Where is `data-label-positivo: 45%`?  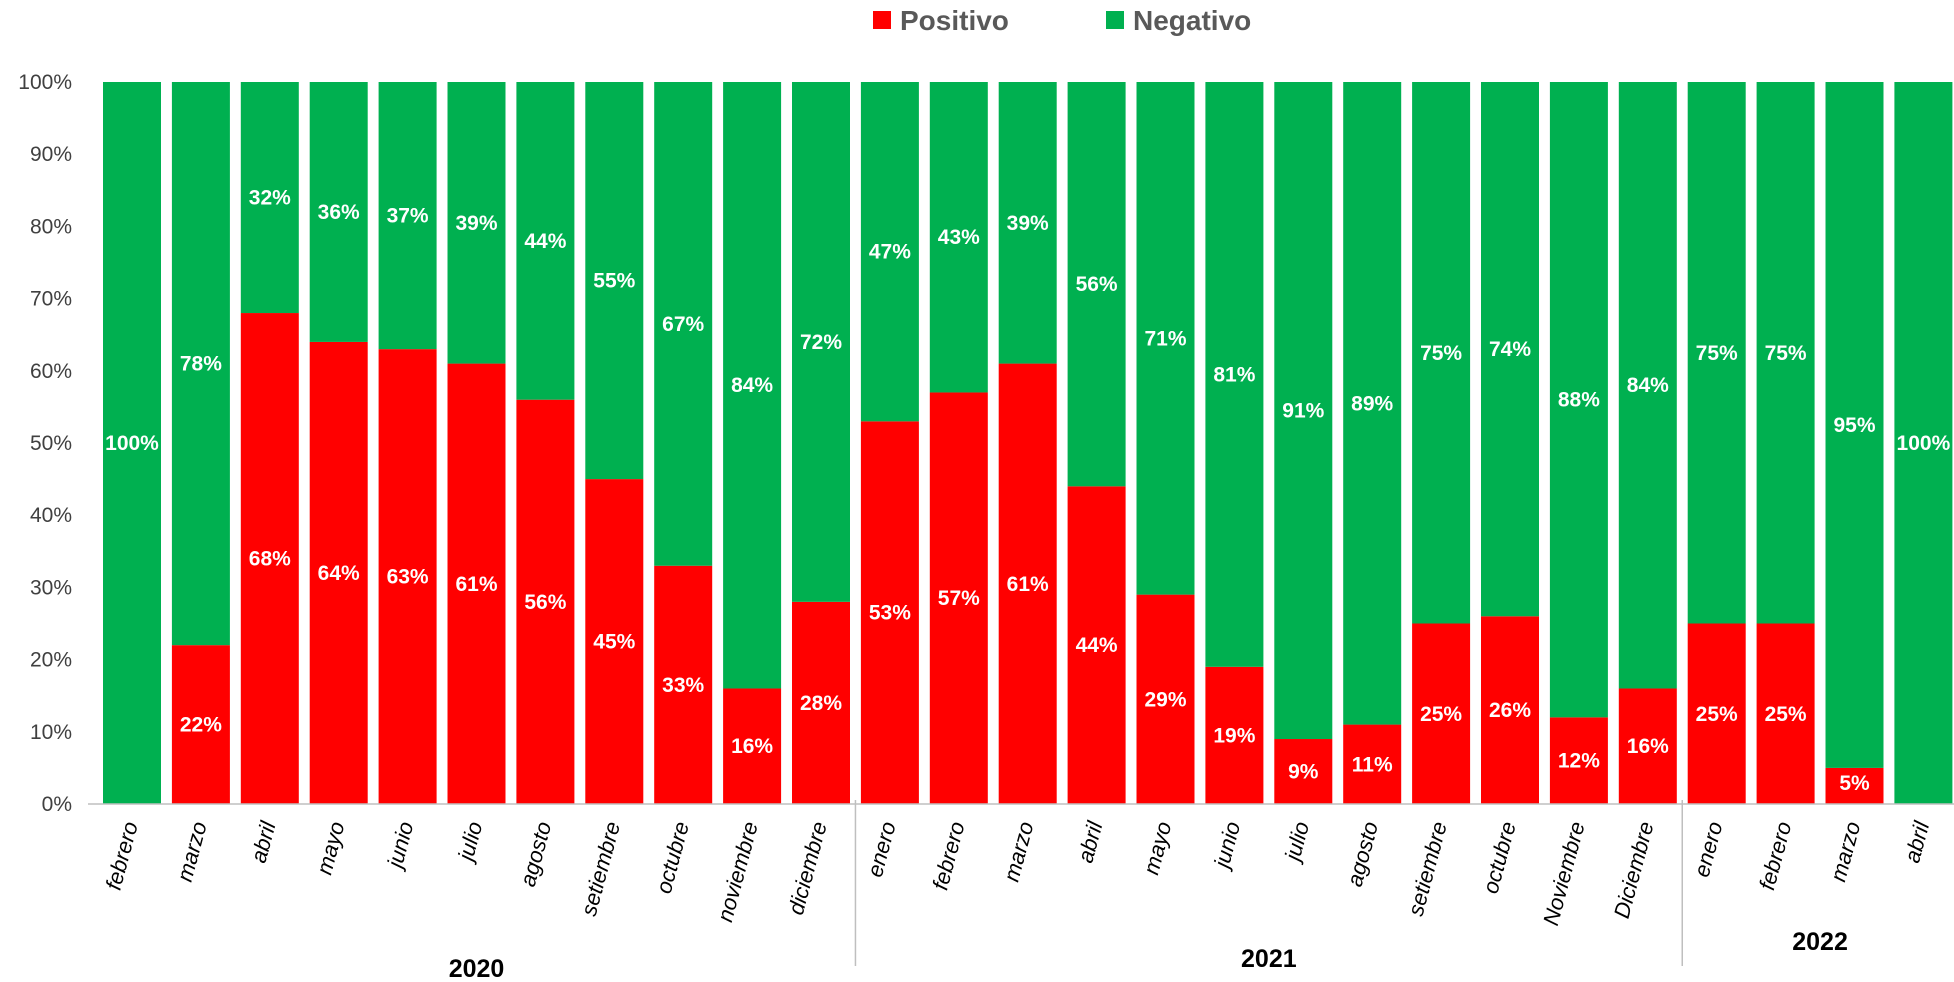 data-label-positivo: 45% is located at coordinates (614, 642).